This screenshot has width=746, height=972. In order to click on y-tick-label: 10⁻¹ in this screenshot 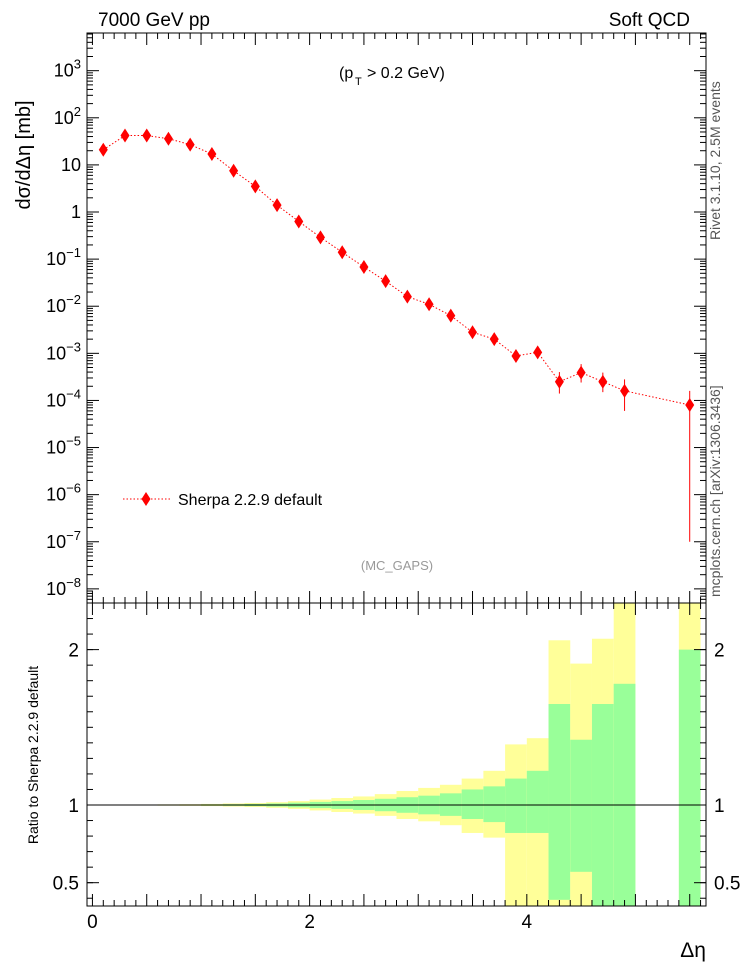, I will do `click(63, 257)`.